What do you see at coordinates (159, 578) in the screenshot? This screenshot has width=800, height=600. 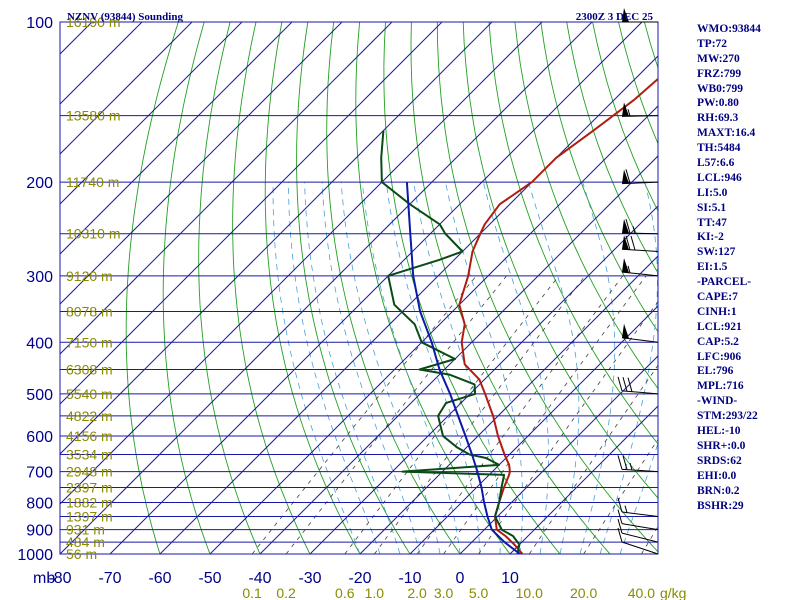 I see `temperature-tick-label: -60` at bounding box center [159, 578].